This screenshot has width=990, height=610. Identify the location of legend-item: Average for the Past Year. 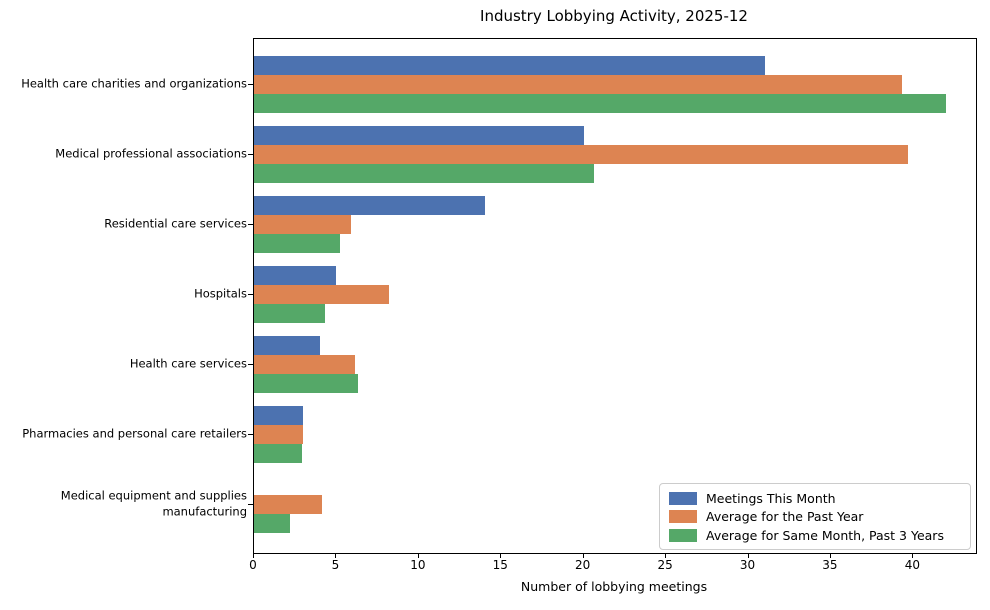
(815, 517).